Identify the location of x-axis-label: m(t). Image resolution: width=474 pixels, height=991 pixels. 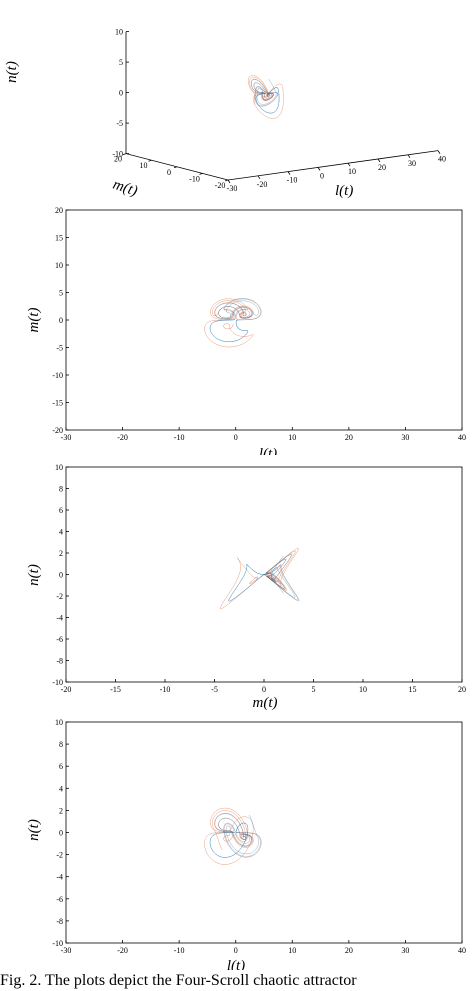
(265, 702).